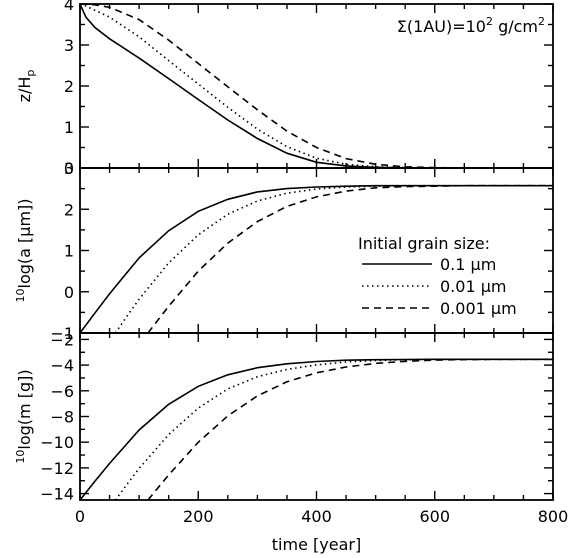 The height and width of the screenshot is (558, 569). What do you see at coordinates (437, 276) in the screenshot?
I see `legend: Initial grain size: 0.1 μm 0.01 μm 0.001 μm` at bounding box center [437, 276].